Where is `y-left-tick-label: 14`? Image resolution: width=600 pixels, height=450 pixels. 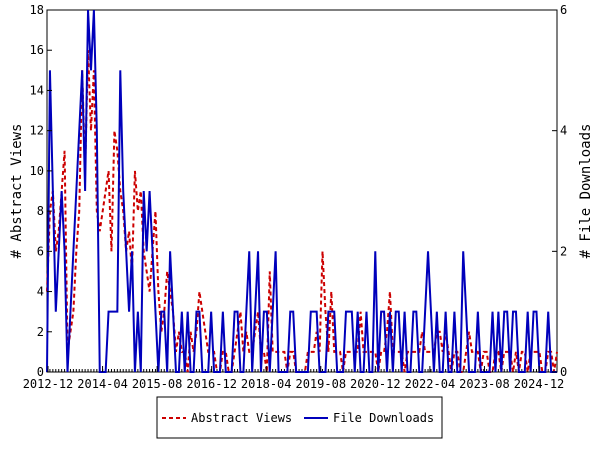
y-left-tick-label: 14 is located at coordinates (37, 90).